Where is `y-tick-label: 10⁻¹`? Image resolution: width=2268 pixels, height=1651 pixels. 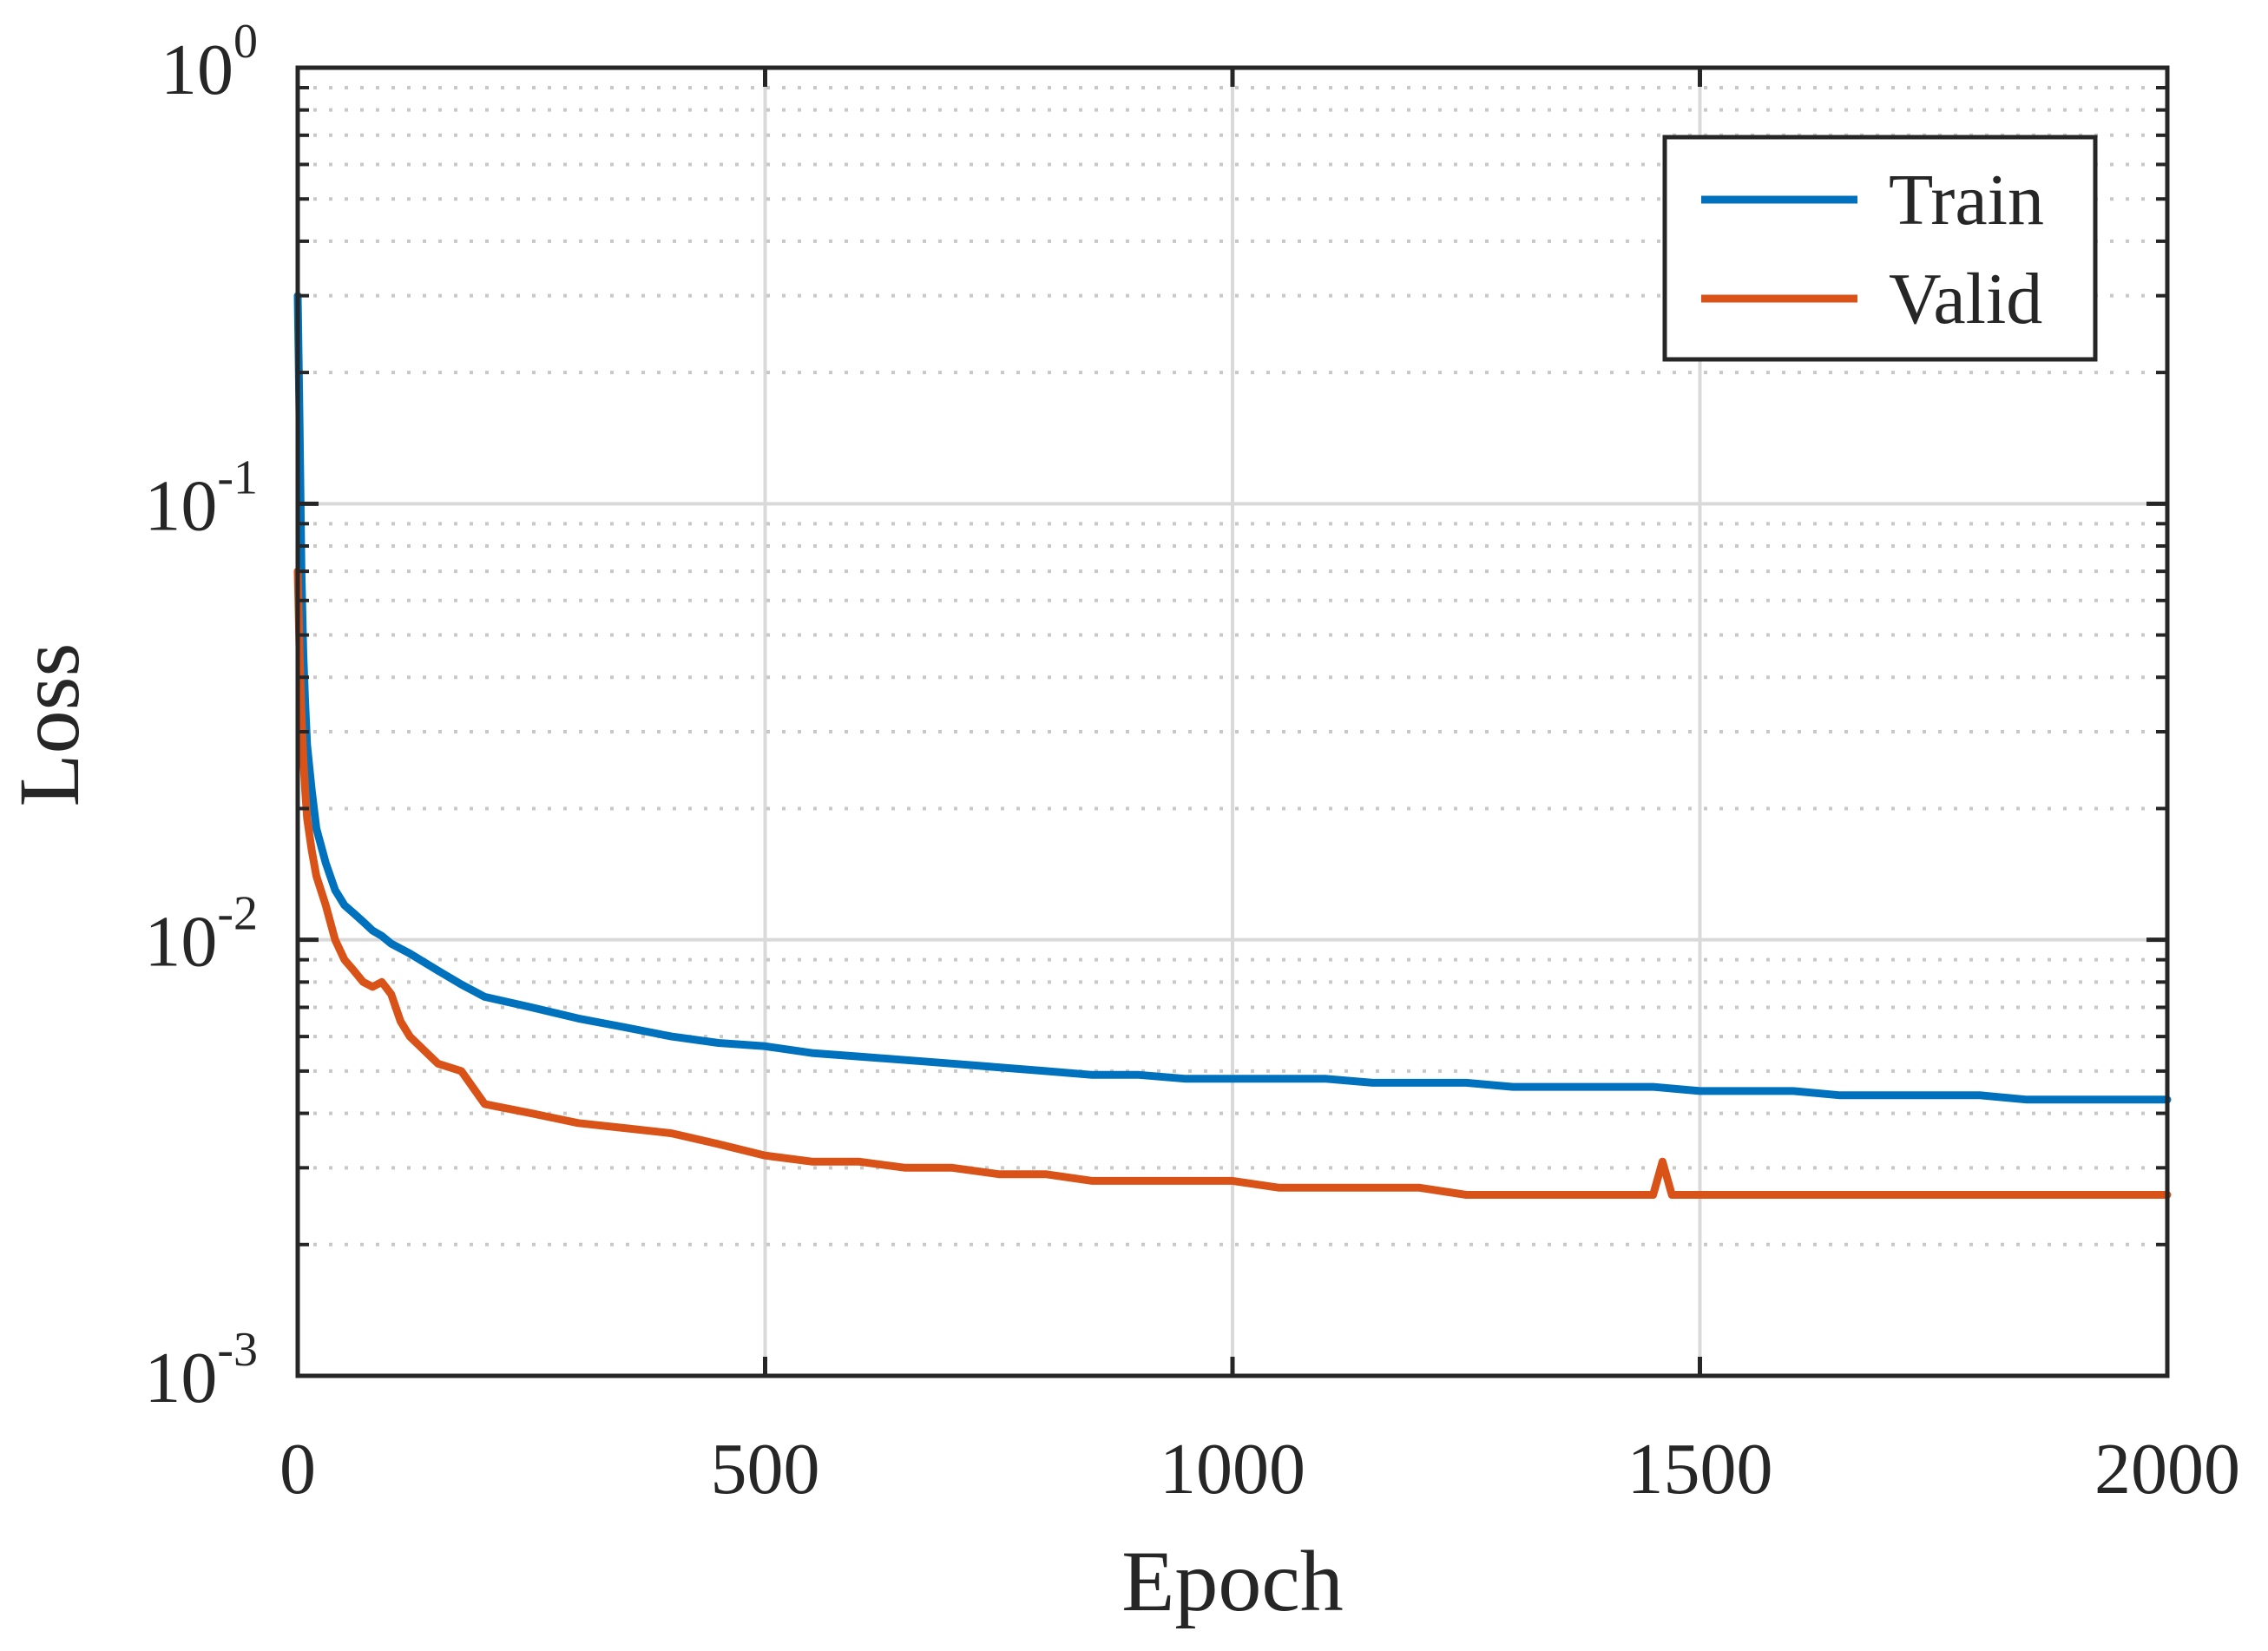 y-tick-label: 10⁻¹ is located at coordinates (201, 498).